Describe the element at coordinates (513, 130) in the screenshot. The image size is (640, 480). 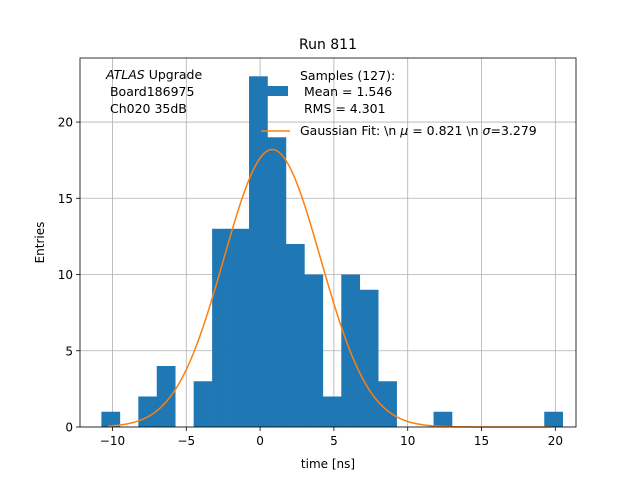
I see `legend-fit-suffix: =3.279` at that location.